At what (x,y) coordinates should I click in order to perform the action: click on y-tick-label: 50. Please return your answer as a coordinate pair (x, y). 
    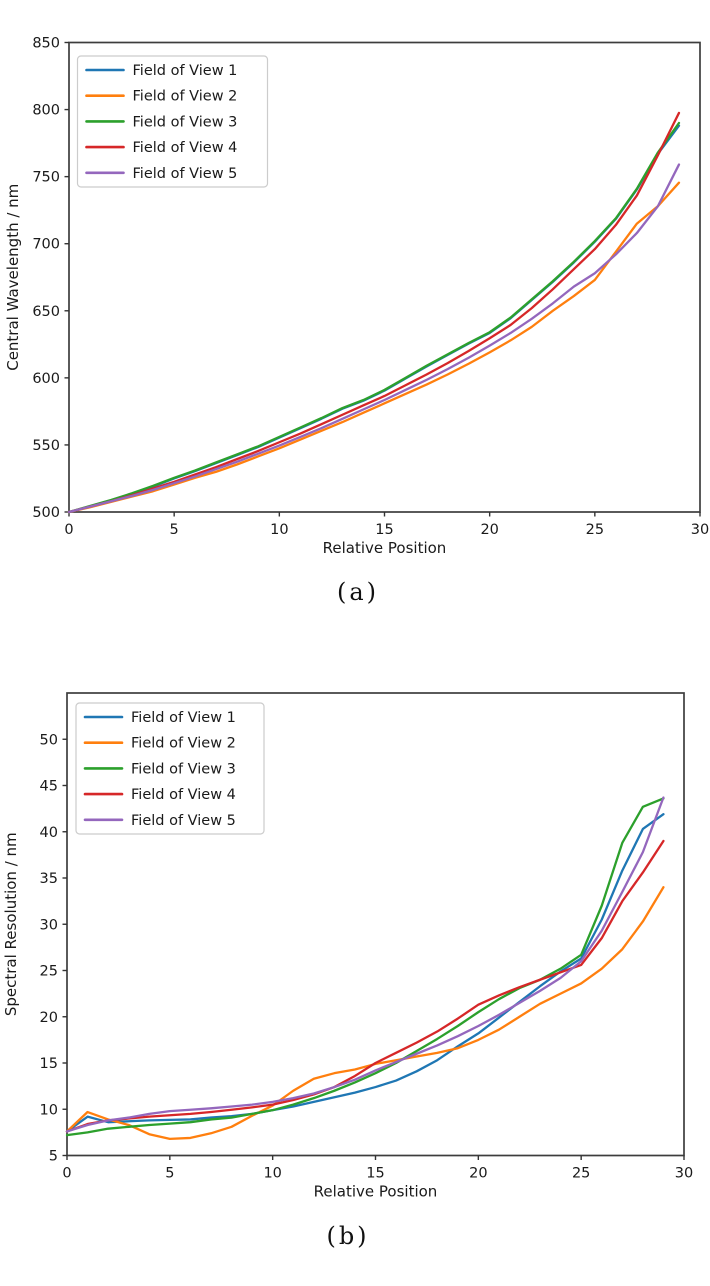
    Looking at the image, I should click on (49, 740).